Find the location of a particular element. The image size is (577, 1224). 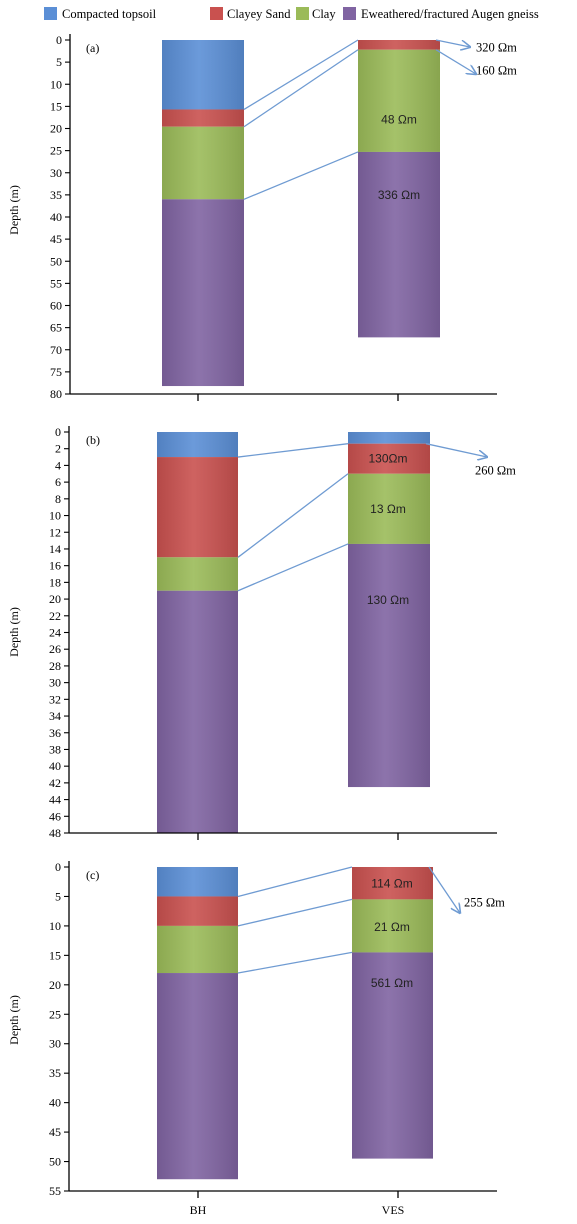

resistivity-label: 13 Ωm is located at coordinates (388, 509).